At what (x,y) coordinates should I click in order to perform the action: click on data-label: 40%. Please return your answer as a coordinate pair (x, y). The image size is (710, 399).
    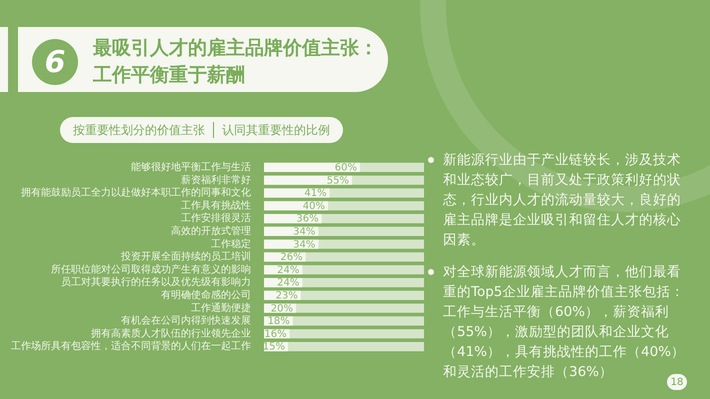
    Looking at the image, I should click on (313, 206).